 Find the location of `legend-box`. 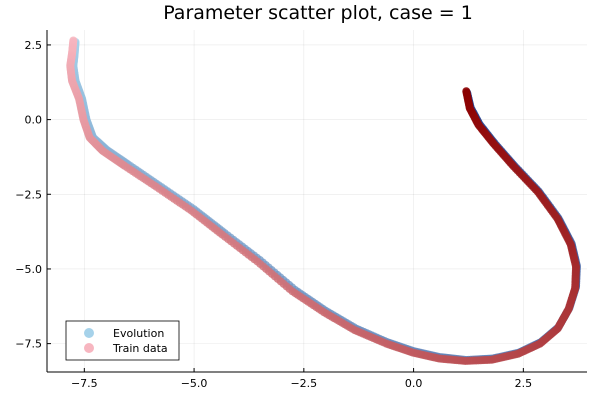

legend-box is located at coordinates (122, 340).